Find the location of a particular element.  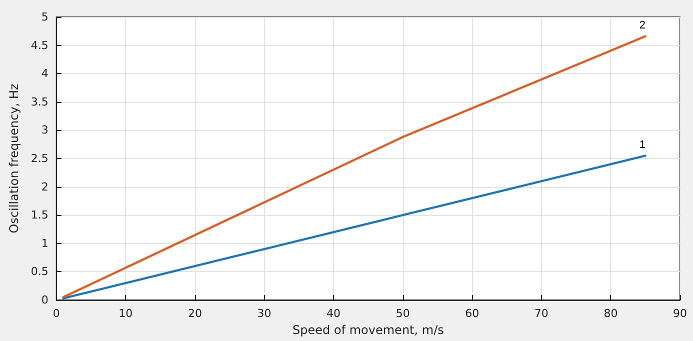

y-tick-label: 3 is located at coordinates (44, 130).